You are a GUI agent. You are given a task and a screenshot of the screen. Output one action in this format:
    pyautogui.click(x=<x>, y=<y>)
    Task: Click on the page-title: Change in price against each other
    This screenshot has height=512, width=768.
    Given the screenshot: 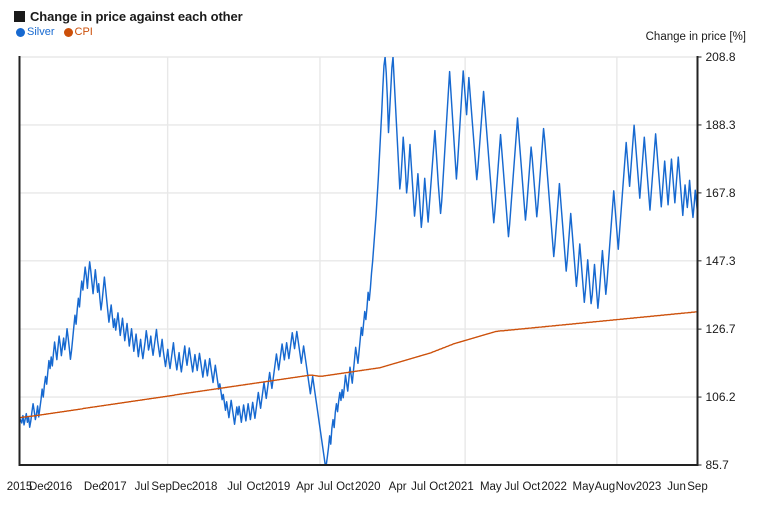 What is the action you would take?
    pyautogui.click(x=136, y=16)
    